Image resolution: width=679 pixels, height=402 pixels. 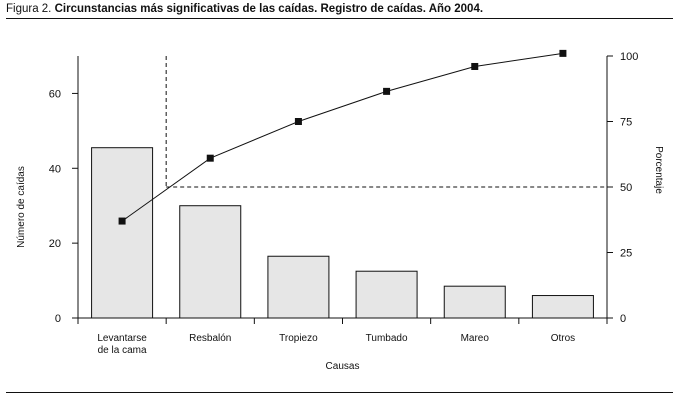 I want to click on y2-tick-label: 25, so click(x=626, y=254).